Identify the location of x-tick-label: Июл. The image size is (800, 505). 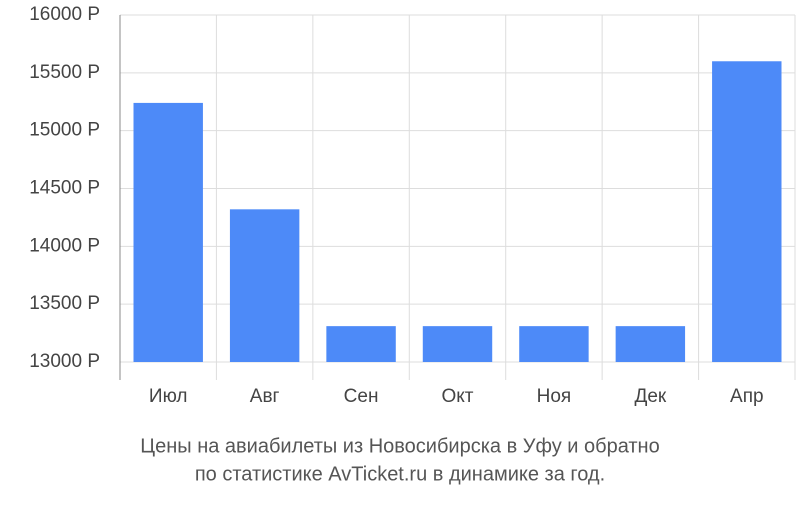
(168, 396).